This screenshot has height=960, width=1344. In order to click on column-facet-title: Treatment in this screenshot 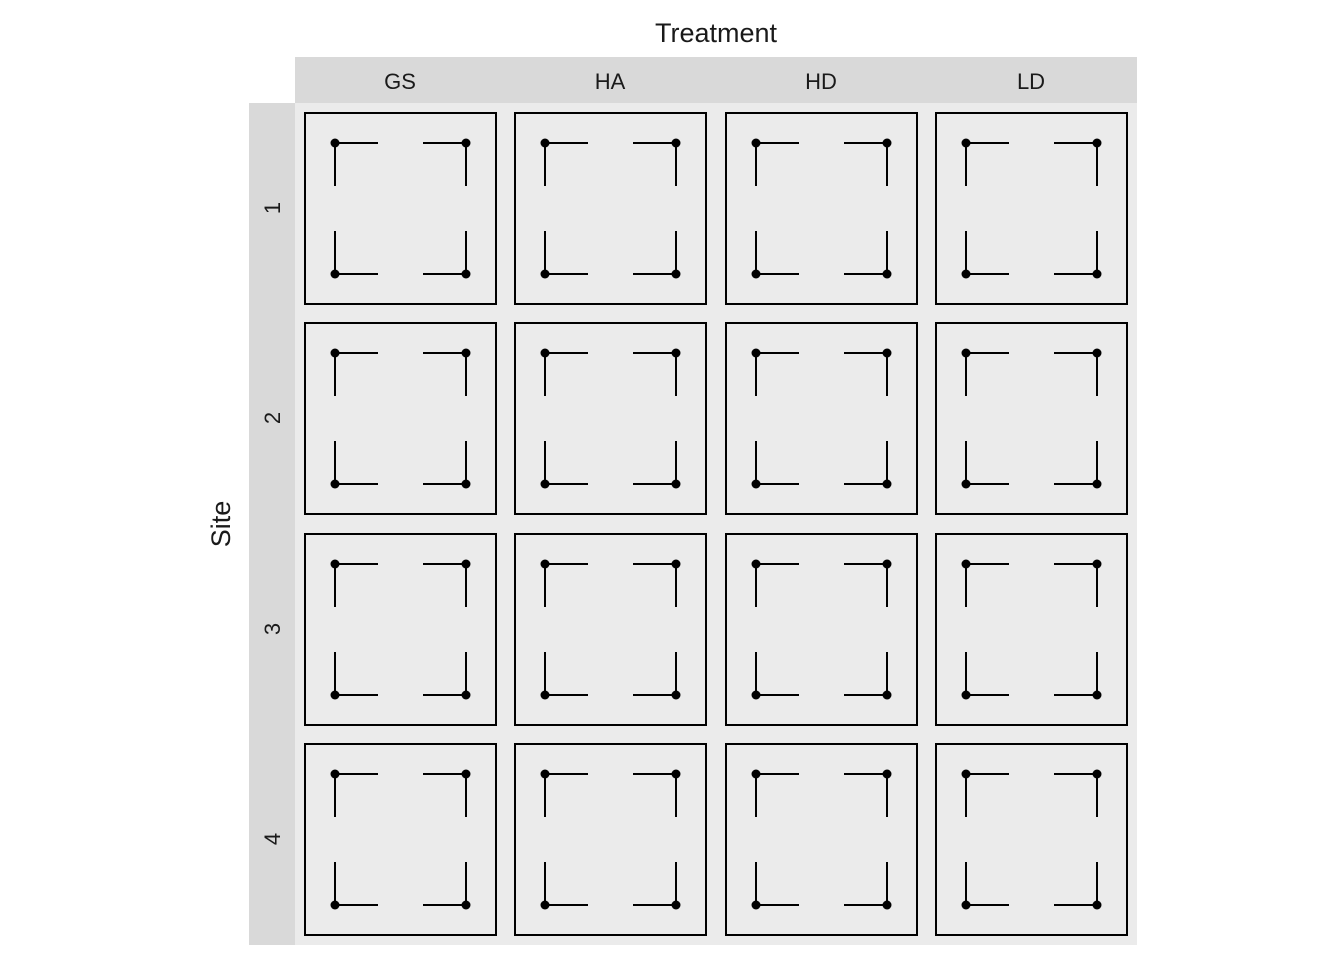, I will do `click(716, 33)`.